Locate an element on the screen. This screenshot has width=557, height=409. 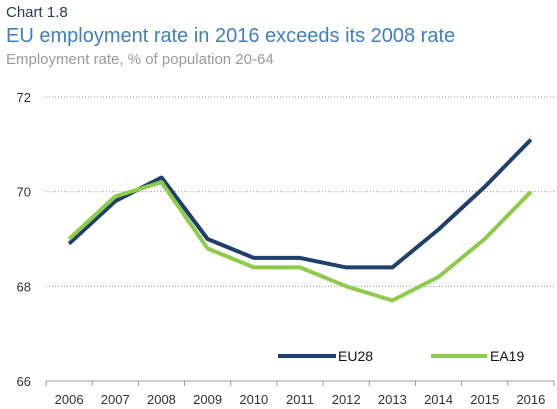
x-tick-label-2016: 2016 is located at coordinates (530, 399).